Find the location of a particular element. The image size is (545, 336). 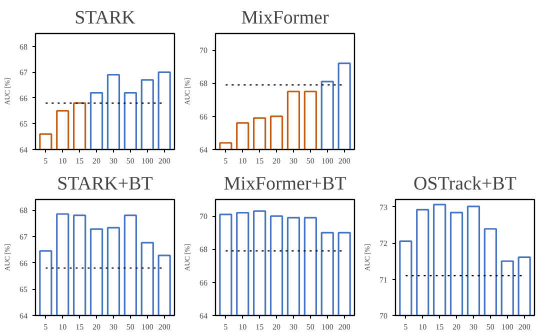

chart-title: STARK is located at coordinates (105, 18).